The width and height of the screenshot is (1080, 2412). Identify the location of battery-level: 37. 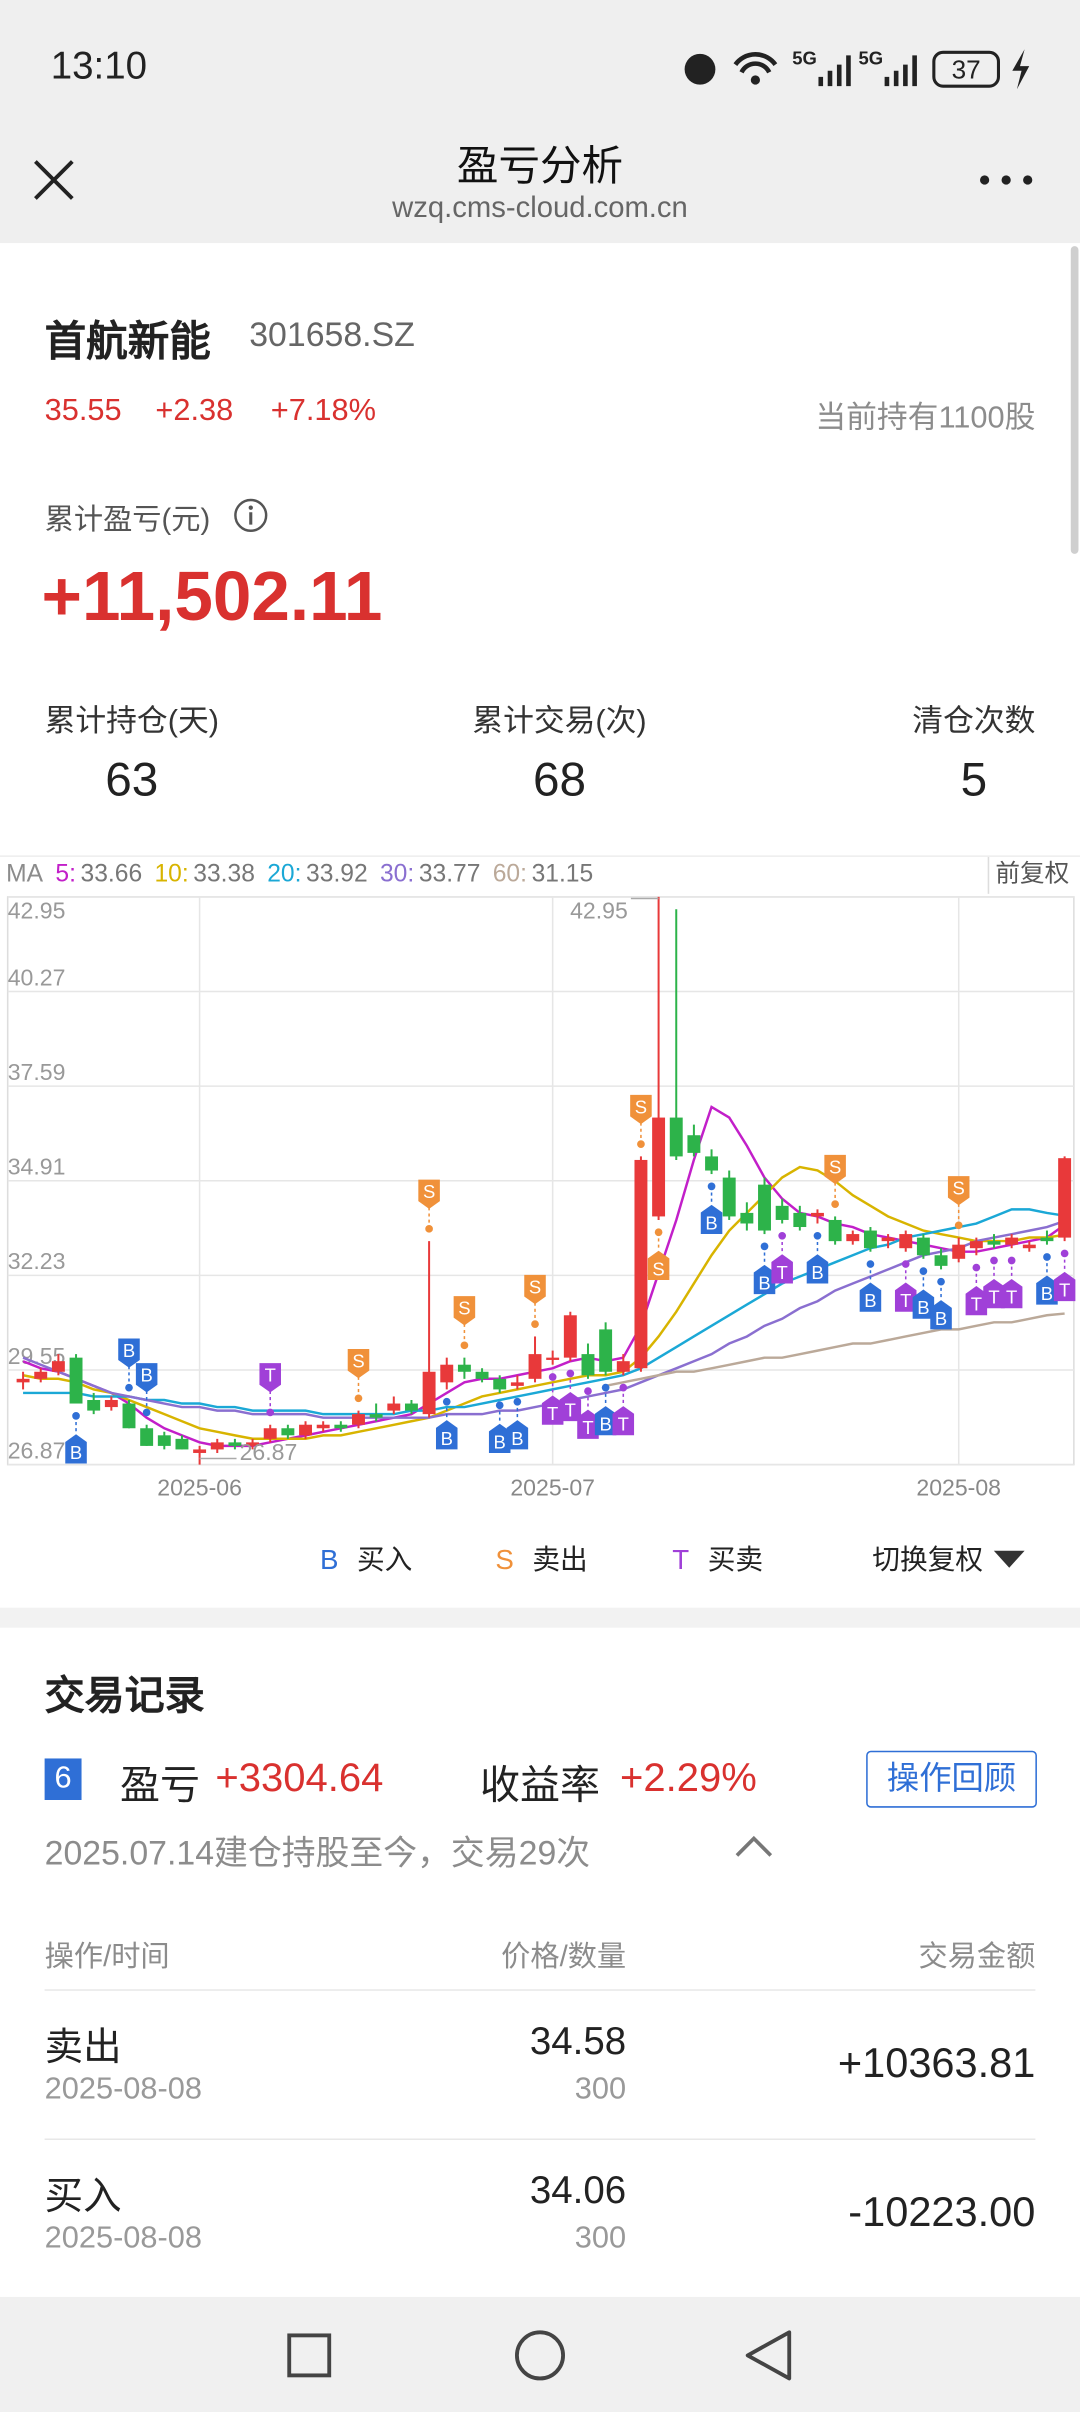
(966, 69).